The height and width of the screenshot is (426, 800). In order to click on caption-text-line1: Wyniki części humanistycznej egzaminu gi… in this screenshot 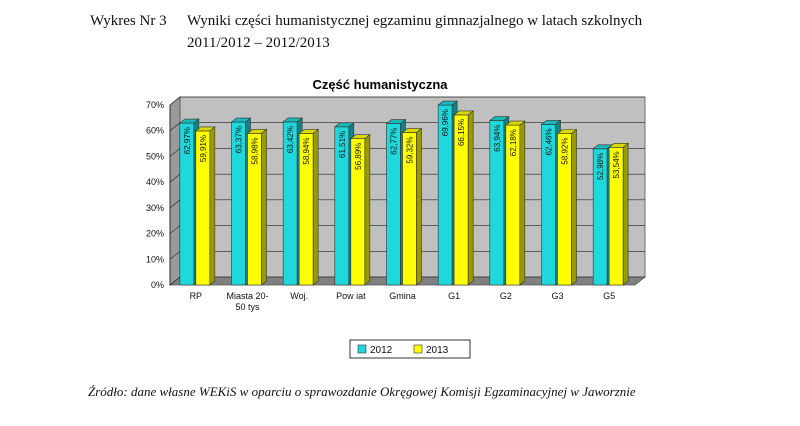, I will do `click(415, 21)`.